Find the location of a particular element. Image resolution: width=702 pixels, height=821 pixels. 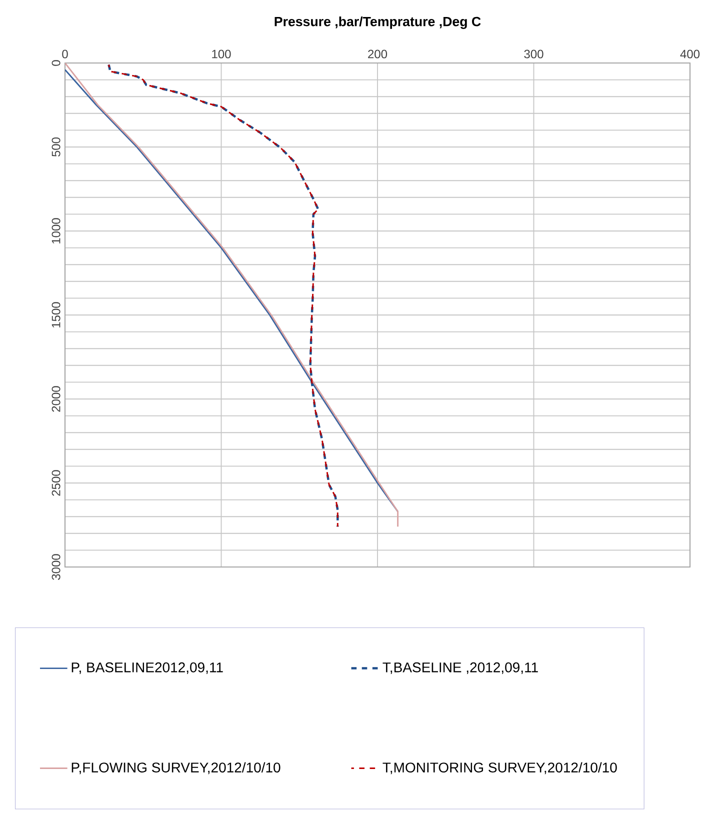

x-tick-label: 300 is located at coordinates (534, 54).